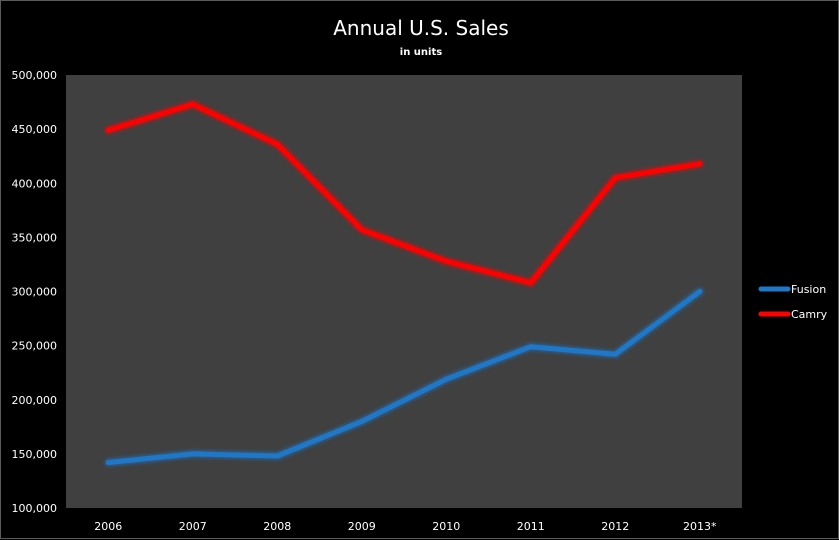 This screenshot has width=839, height=540. What do you see at coordinates (277, 526) in the screenshot?
I see `x-tick-label: 2008` at bounding box center [277, 526].